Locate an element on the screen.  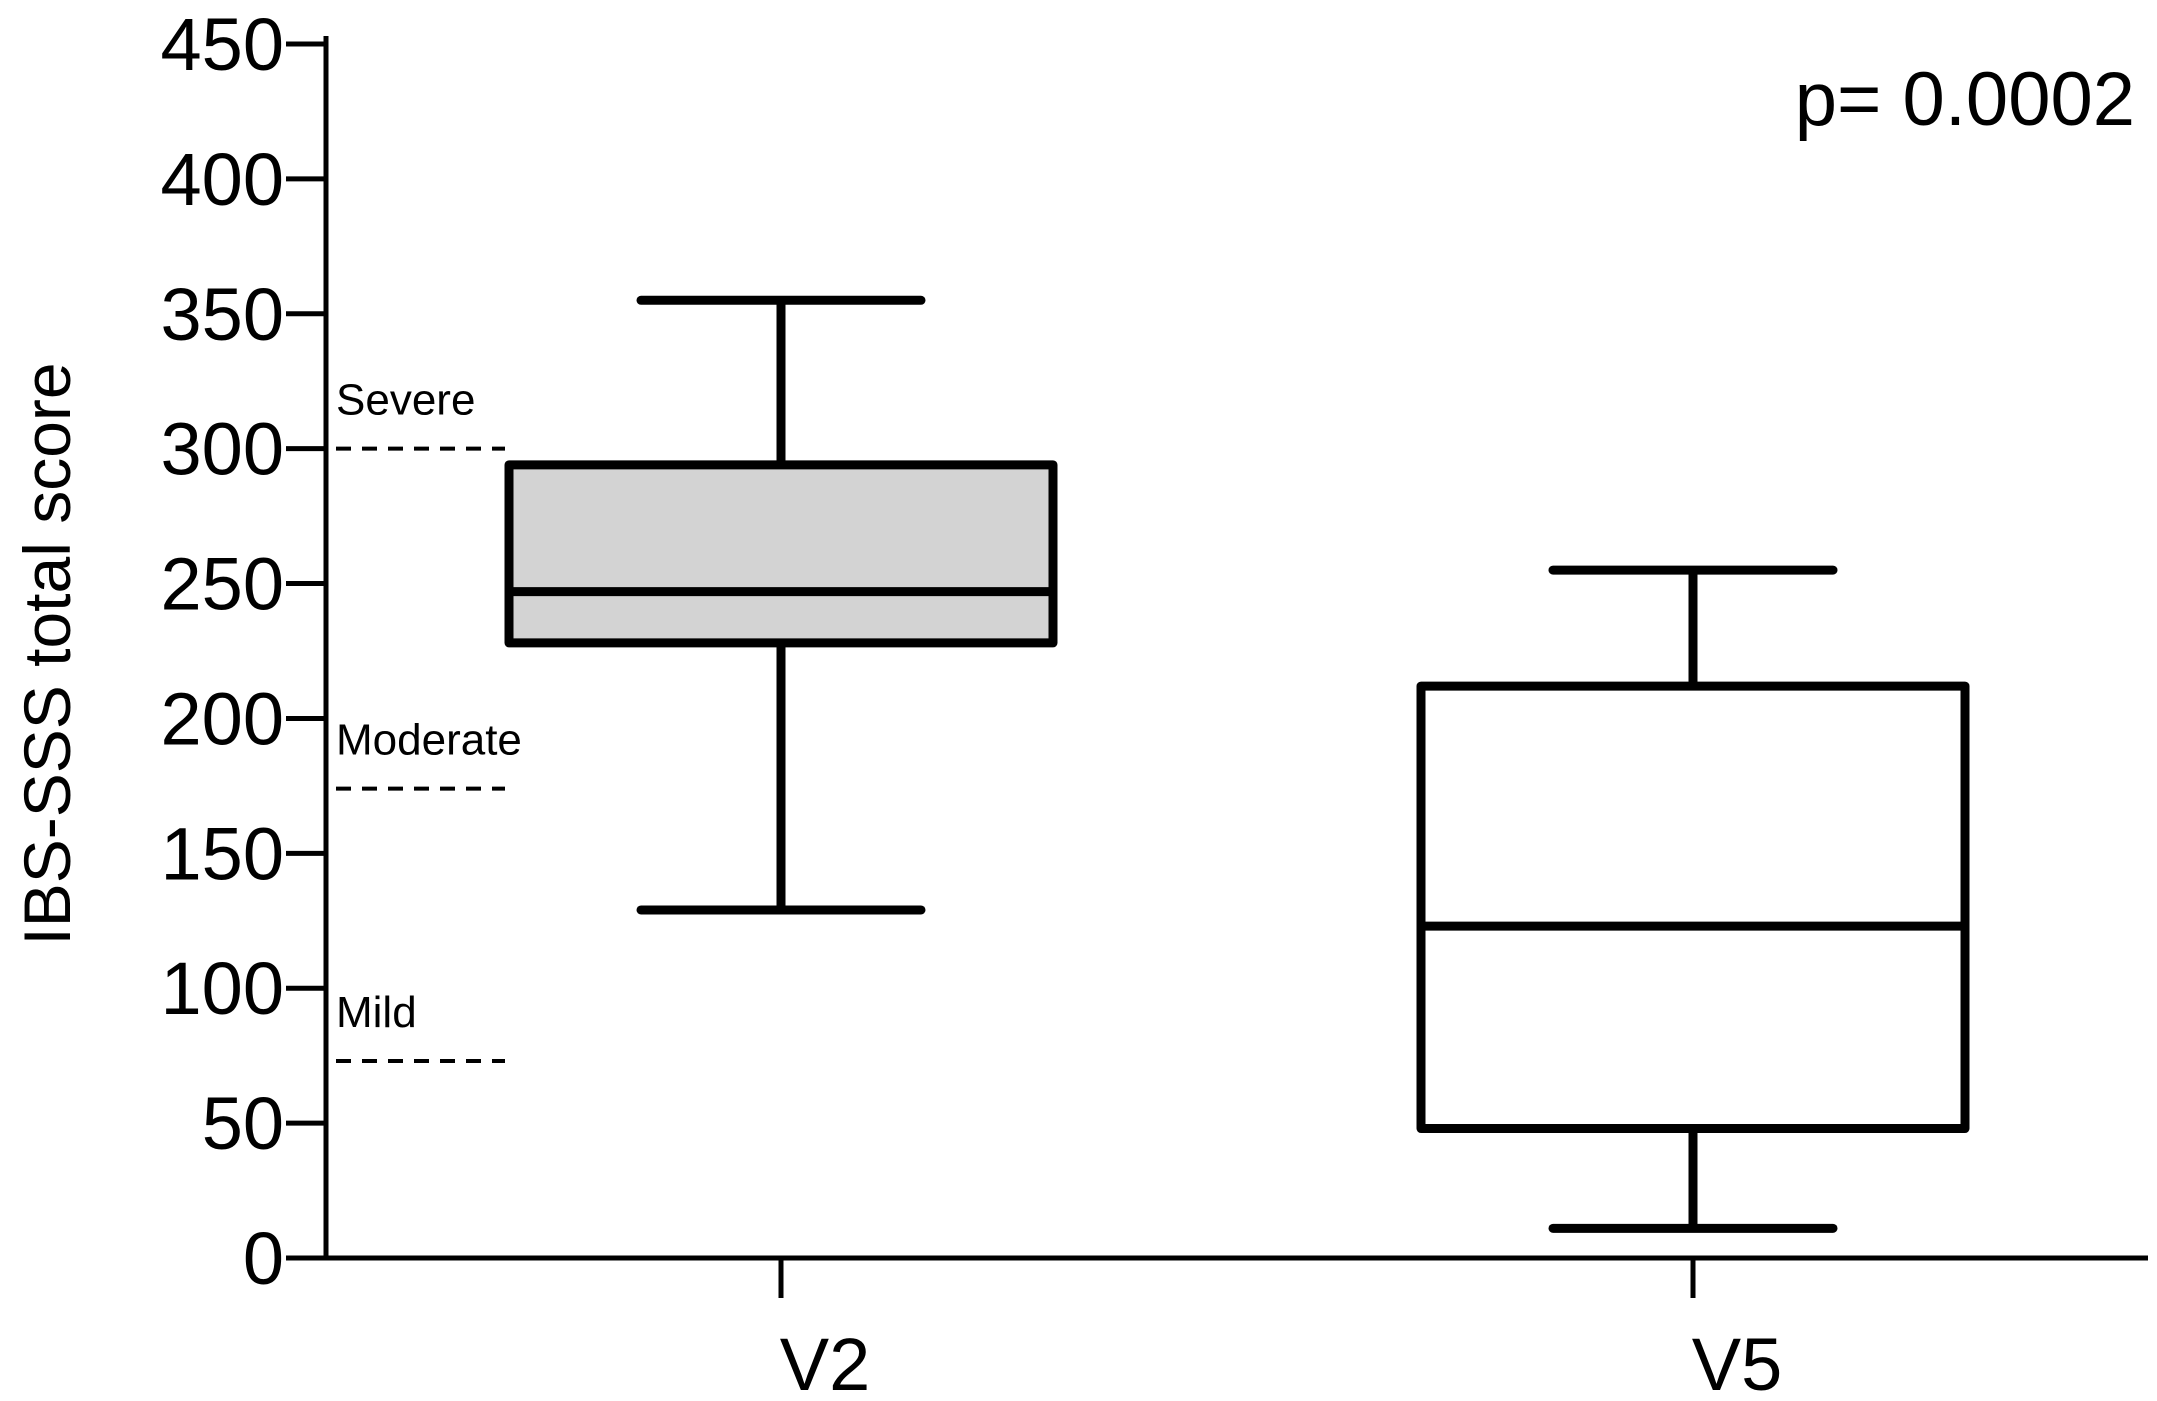
y-tick-label-400: 400 is located at coordinates (222, 179).